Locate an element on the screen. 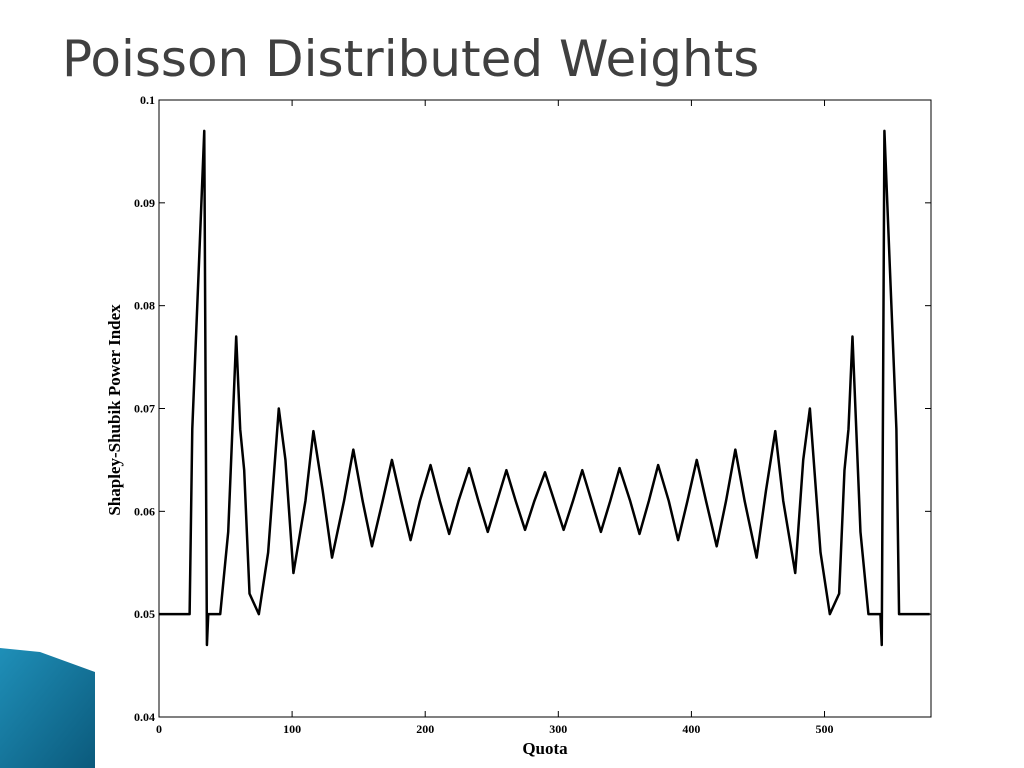 The width and height of the screenshot is (1024, 768). slide-decoration is located at coordinates (47, 708).